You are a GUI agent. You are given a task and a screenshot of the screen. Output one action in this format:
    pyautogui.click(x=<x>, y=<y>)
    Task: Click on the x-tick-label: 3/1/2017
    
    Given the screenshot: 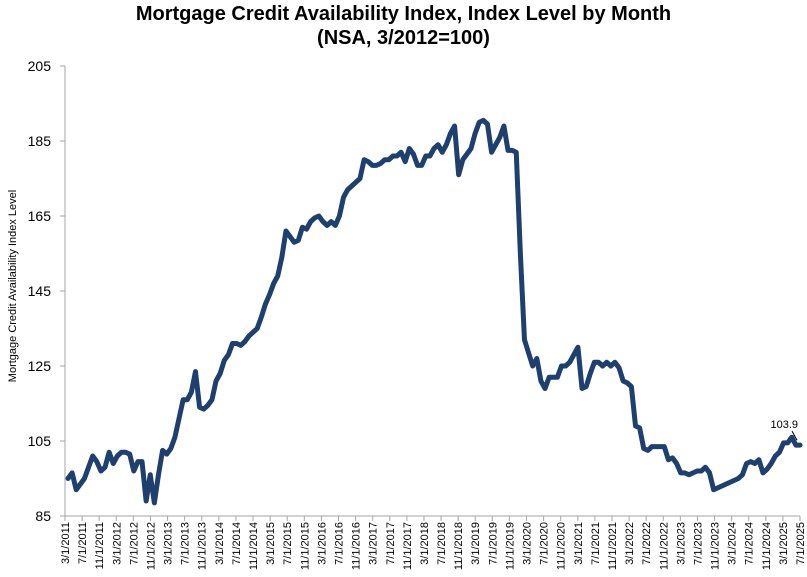 What is the action you would take?
    pyautogui.click(x=374, y=543)
    